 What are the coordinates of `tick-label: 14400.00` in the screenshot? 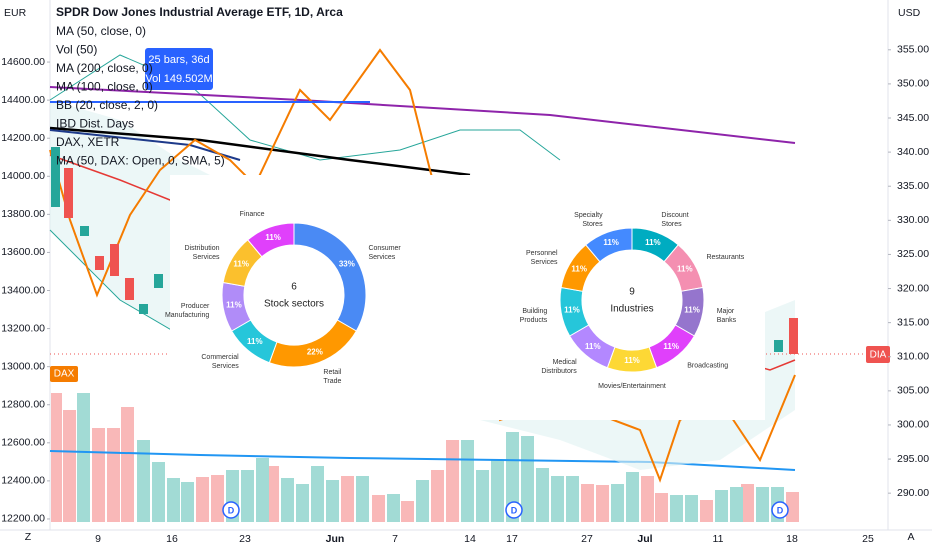 It's located at (23, 100).